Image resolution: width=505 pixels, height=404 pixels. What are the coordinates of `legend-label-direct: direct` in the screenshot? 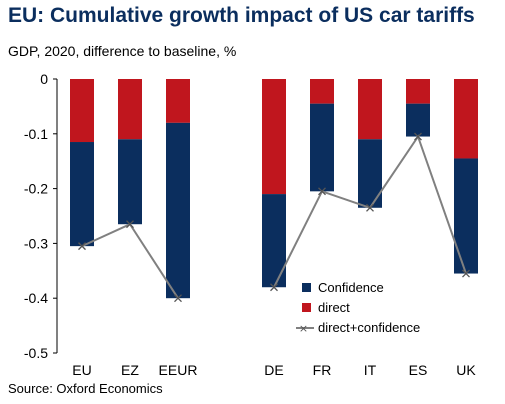 It's located at (334, 307).